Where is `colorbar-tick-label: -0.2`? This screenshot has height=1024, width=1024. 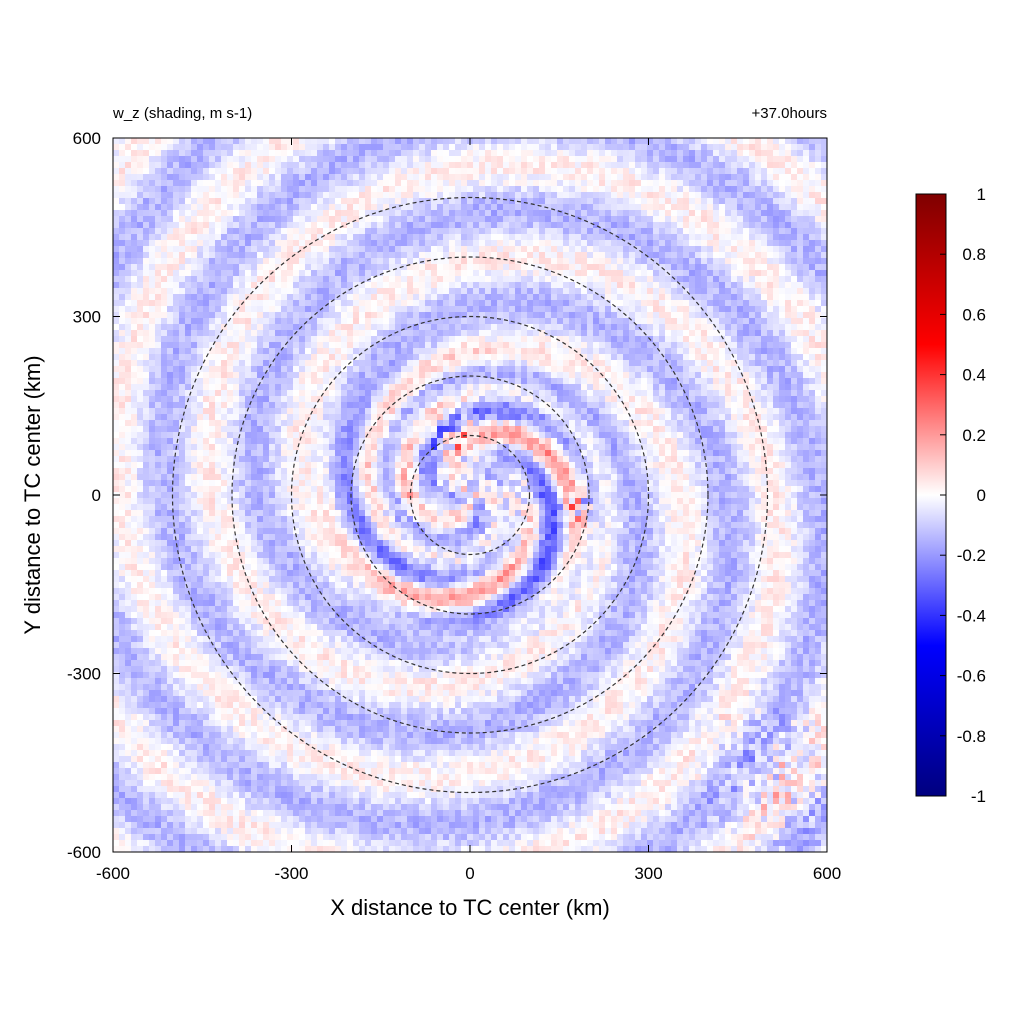 colorbar-tick-label: -0.2 is located at coordinates (971, 555).